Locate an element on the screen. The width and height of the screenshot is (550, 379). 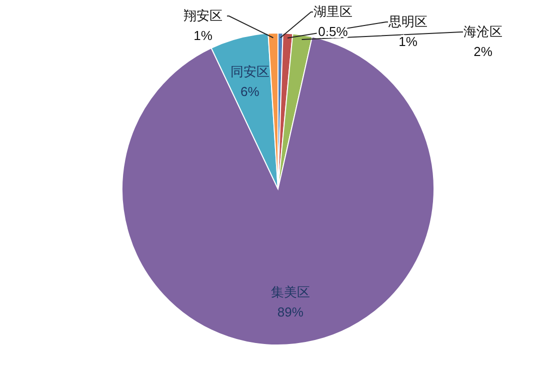
data-label: 2% is located at coordinates (483, 51).